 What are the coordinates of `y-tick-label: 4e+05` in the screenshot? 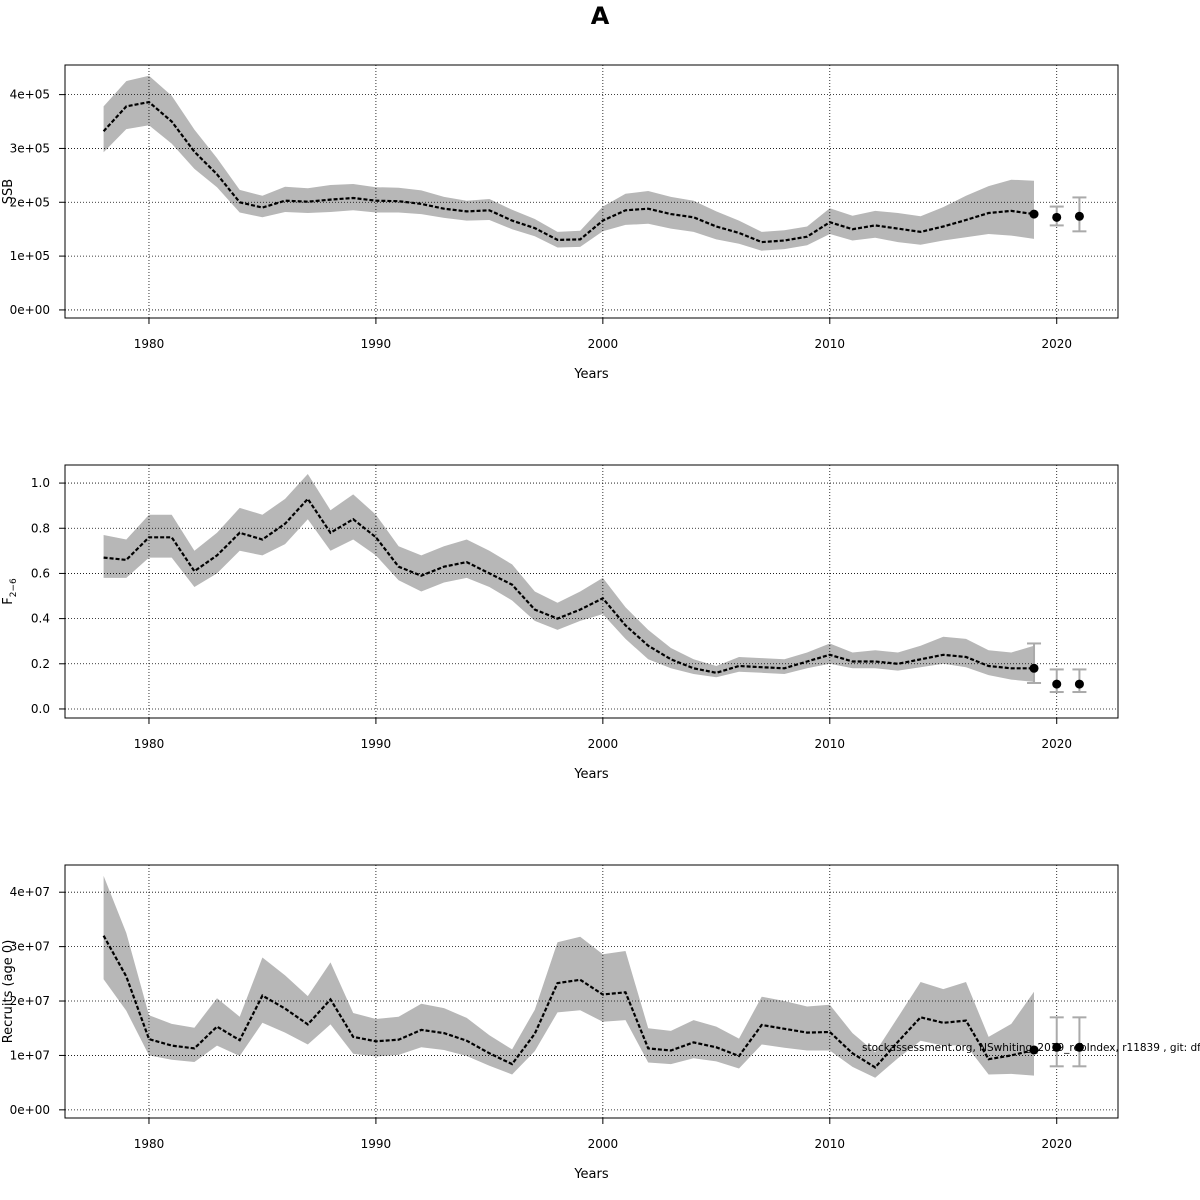 It's located at (30, 95).